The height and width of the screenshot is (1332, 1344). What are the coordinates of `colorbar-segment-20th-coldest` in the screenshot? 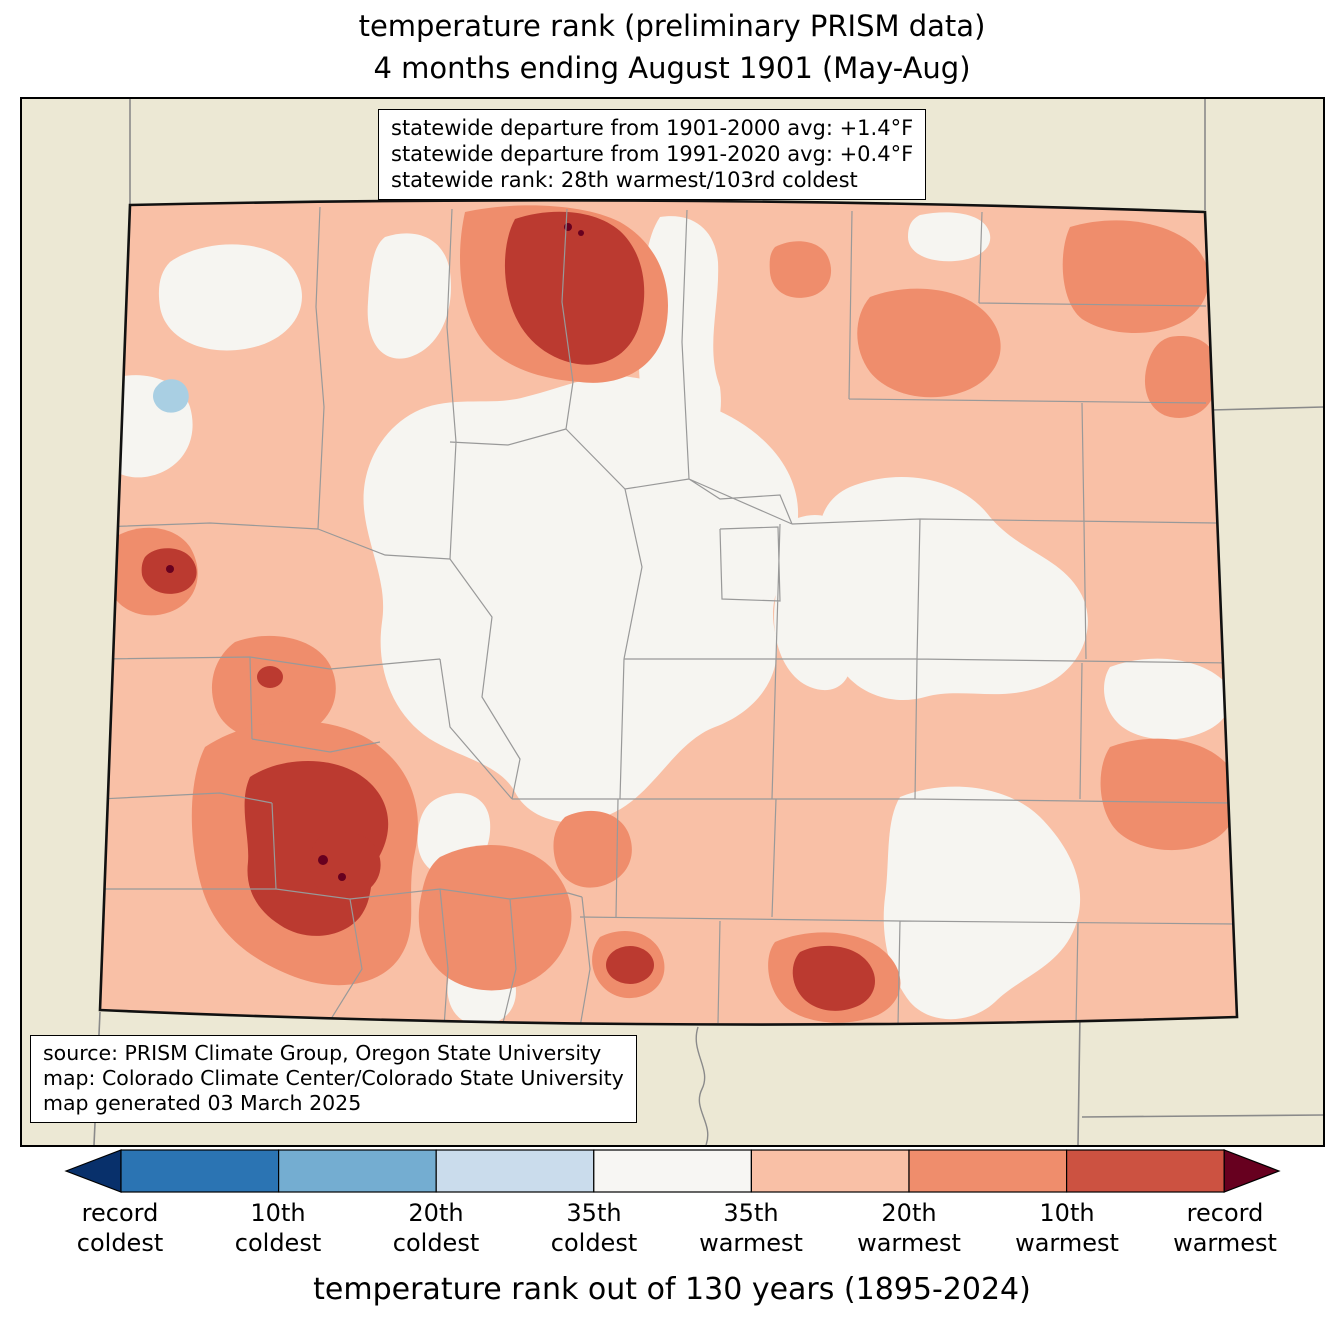 It's located at (357, 1171).